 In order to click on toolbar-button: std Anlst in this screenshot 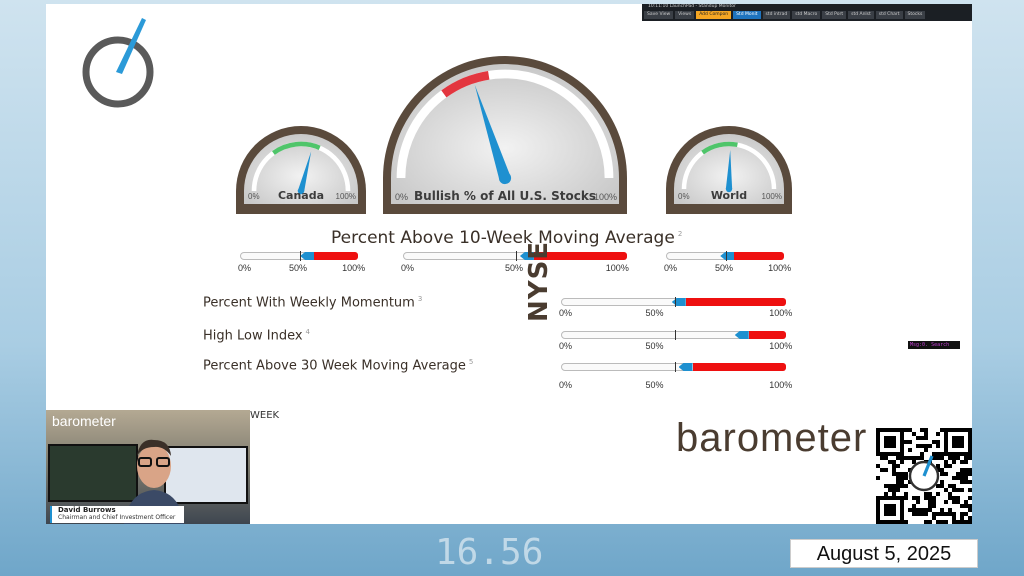, I will do `click(861, 15)`.